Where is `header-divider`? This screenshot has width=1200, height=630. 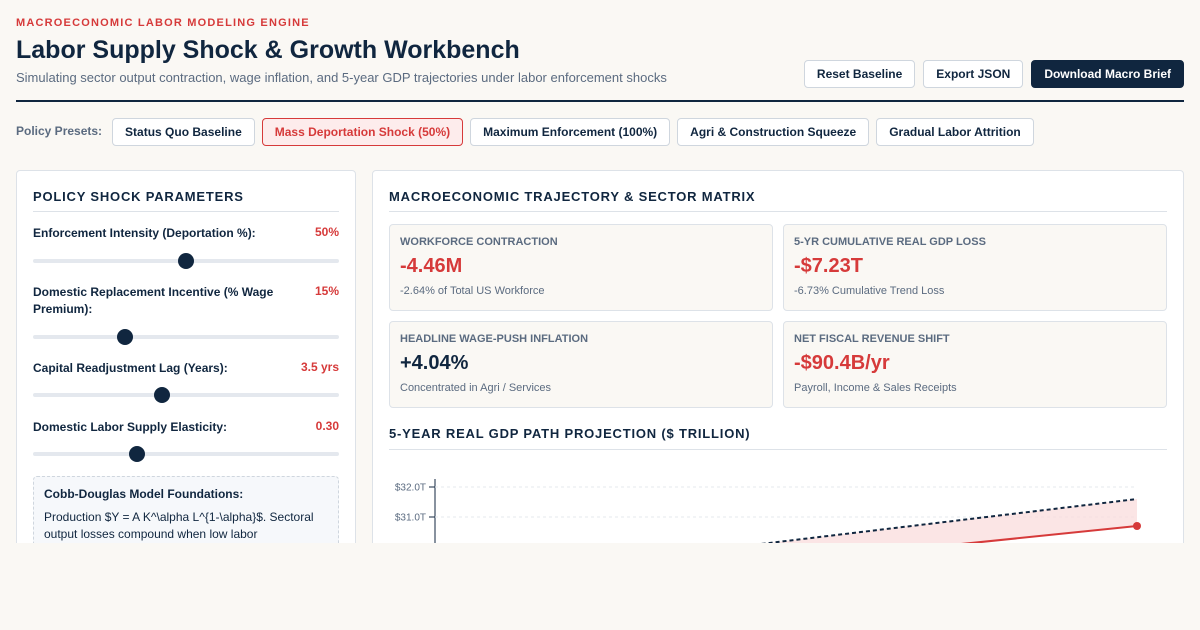 header-divider is located at coordinates (600, 101).